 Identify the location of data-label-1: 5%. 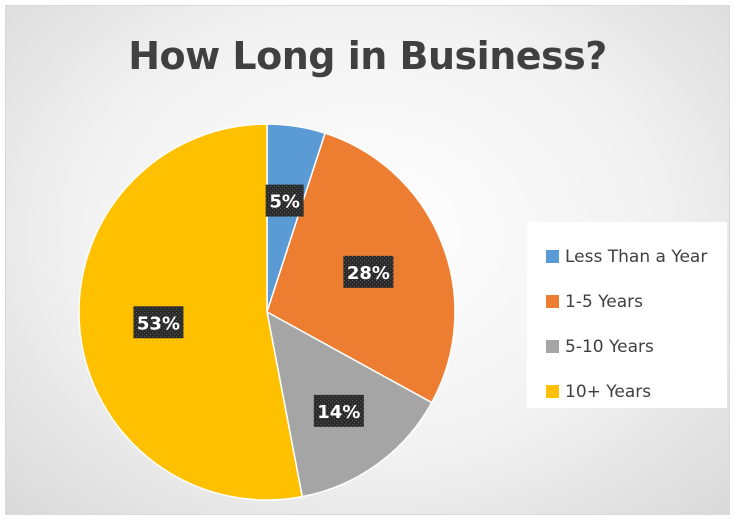
(284, 200).